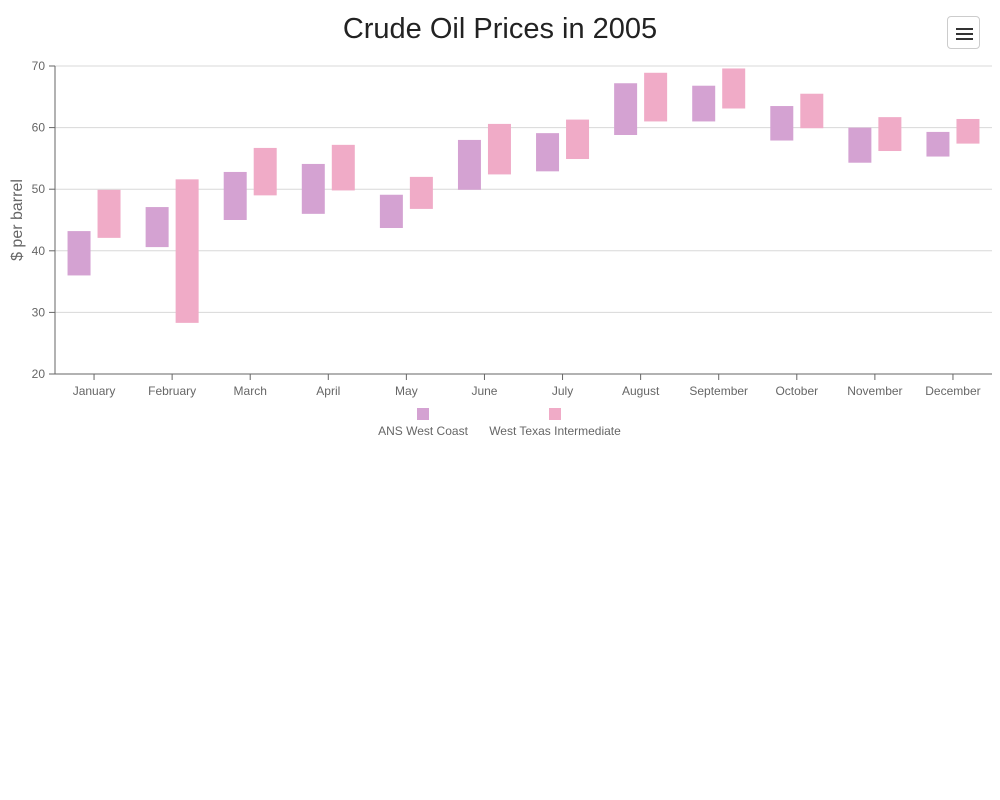  What do you see at coordinates (562, 391) in the screenshot?
I see `x-tick-label: July` at bounding box center [562, 391].